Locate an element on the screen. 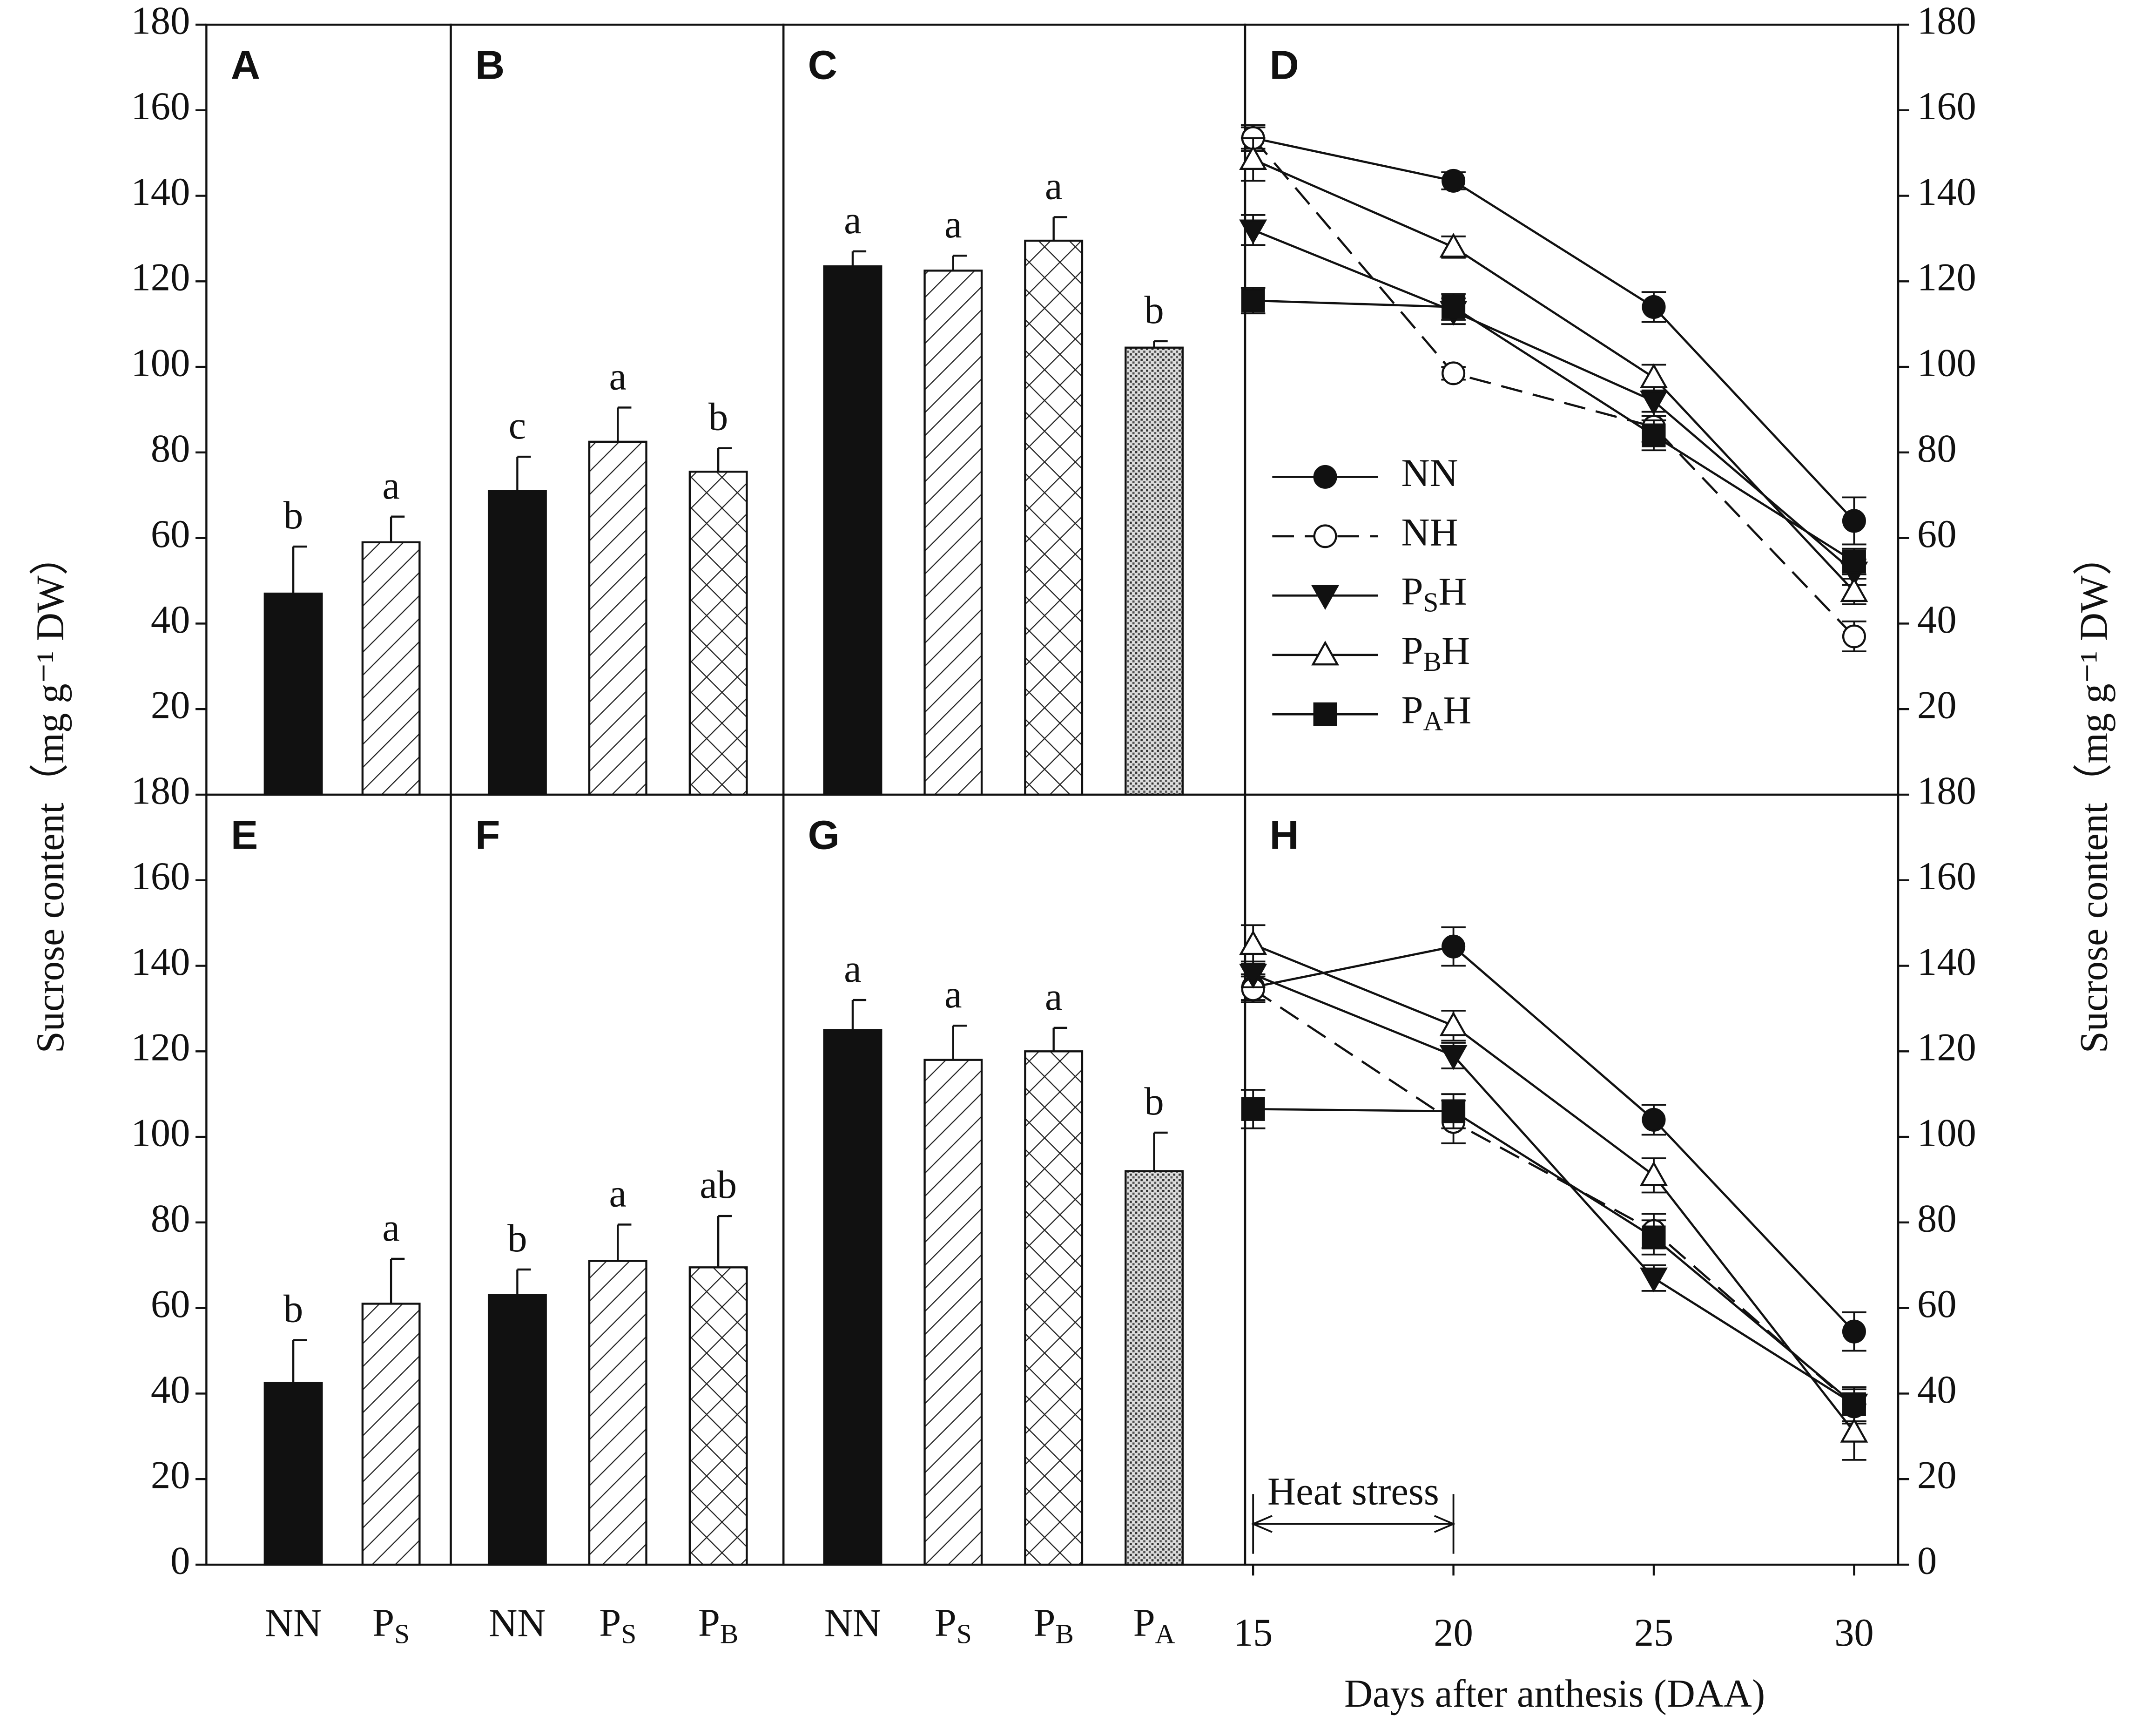 This screenshot has height=1736, width=2129. panel-letter: B is located at coordinates (490, 65).